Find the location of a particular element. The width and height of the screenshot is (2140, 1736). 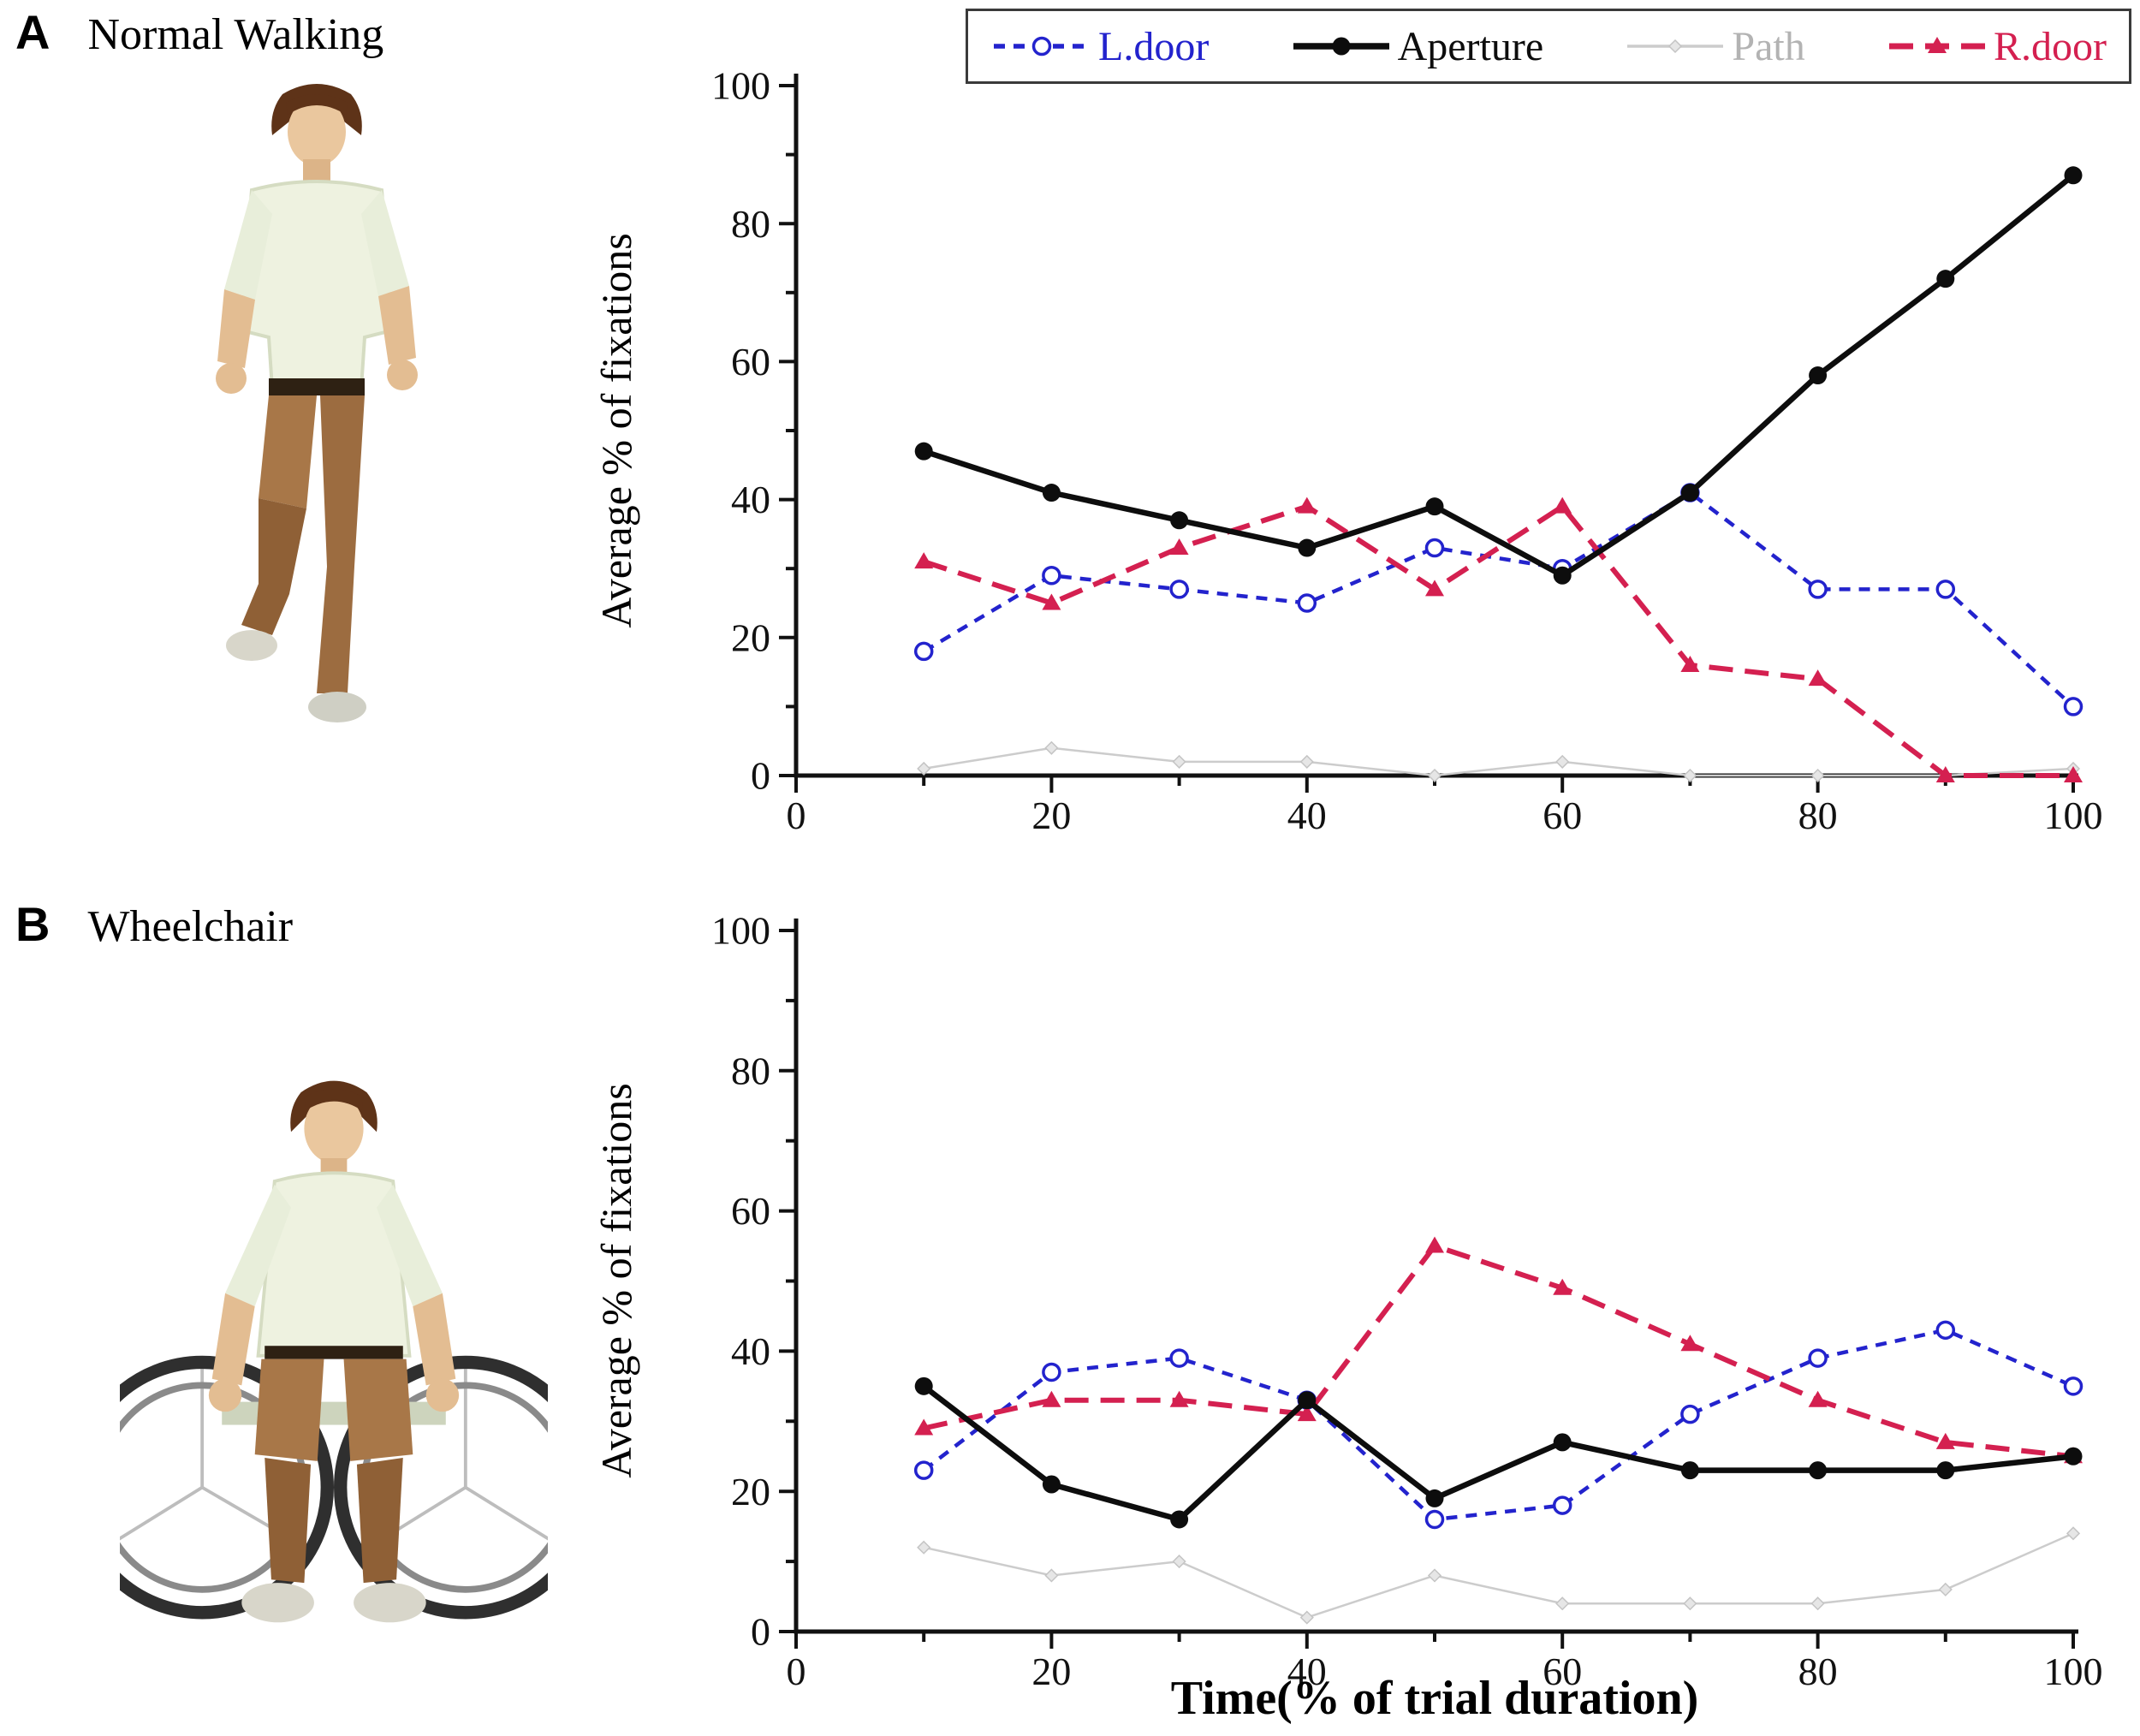

panel-b-title: Wheelchair is located at coordinates (190, 926).